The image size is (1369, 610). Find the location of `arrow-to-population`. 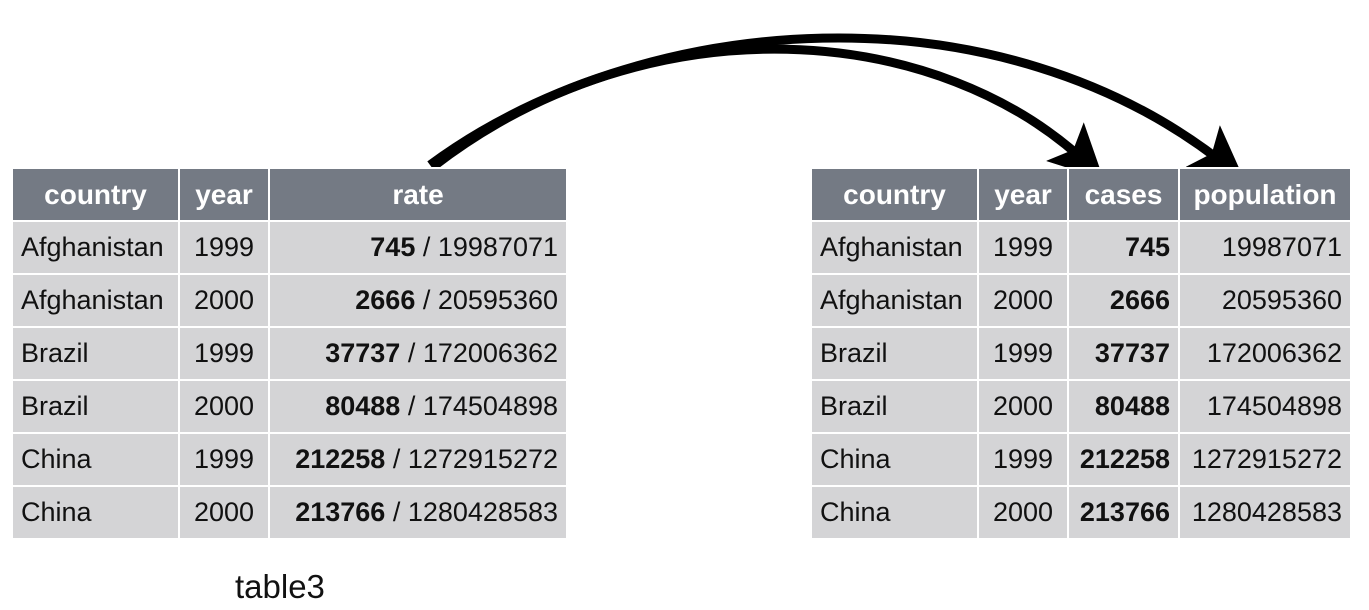

arrow-to-population is located at coordinates (836, 107).